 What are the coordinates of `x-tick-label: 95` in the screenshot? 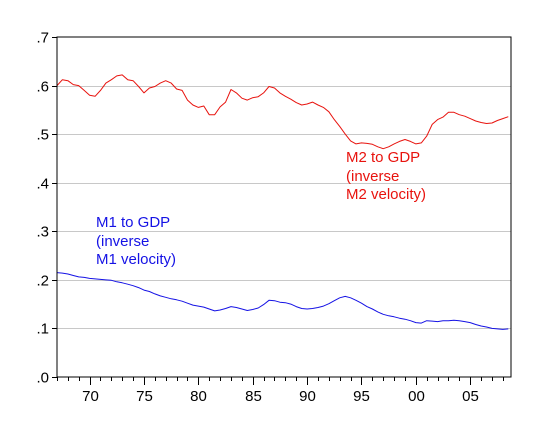 It's located at (361, 396).